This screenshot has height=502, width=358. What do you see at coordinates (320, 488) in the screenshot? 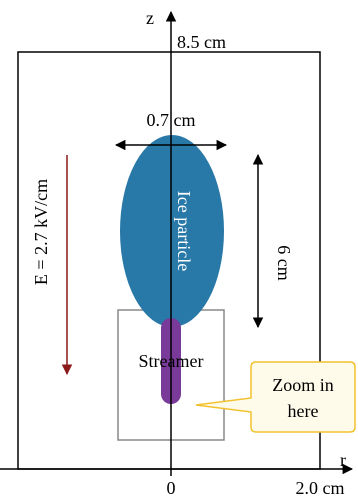
I see `domain-width-label: 2.0 cm` at bounding box center [320, 488].